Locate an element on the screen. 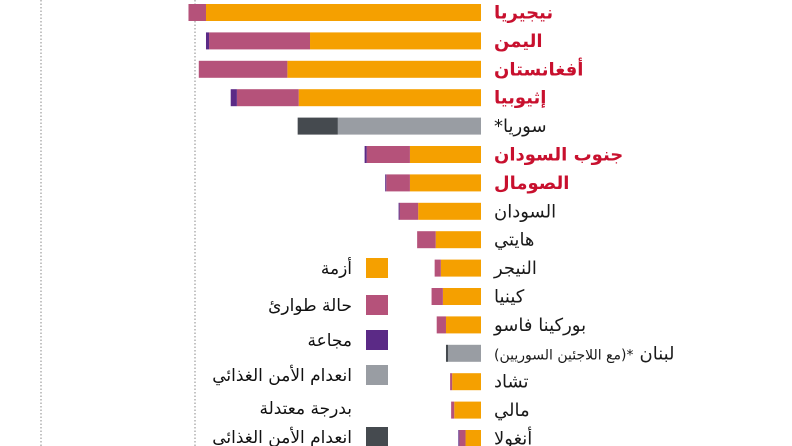 This screenshot has width=792, height=446. category-label-11: بوركينا فاسو is located at coordinates (539, 325).